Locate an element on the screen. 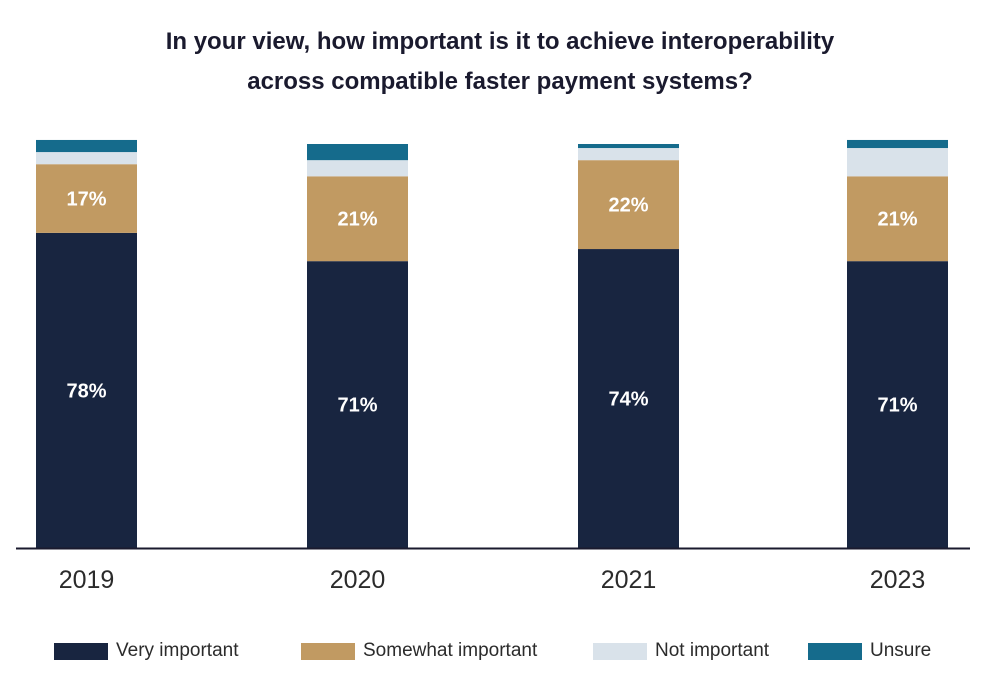  bar-segment-unsure-2020 is located at coordinates (357, 152).